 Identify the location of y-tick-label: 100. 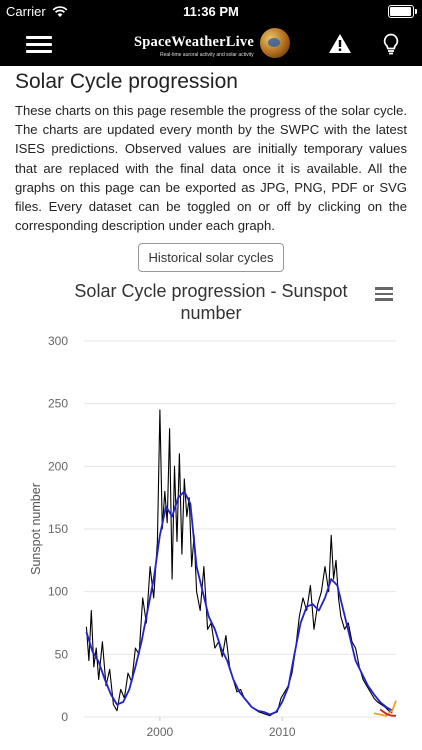
(58, 592).